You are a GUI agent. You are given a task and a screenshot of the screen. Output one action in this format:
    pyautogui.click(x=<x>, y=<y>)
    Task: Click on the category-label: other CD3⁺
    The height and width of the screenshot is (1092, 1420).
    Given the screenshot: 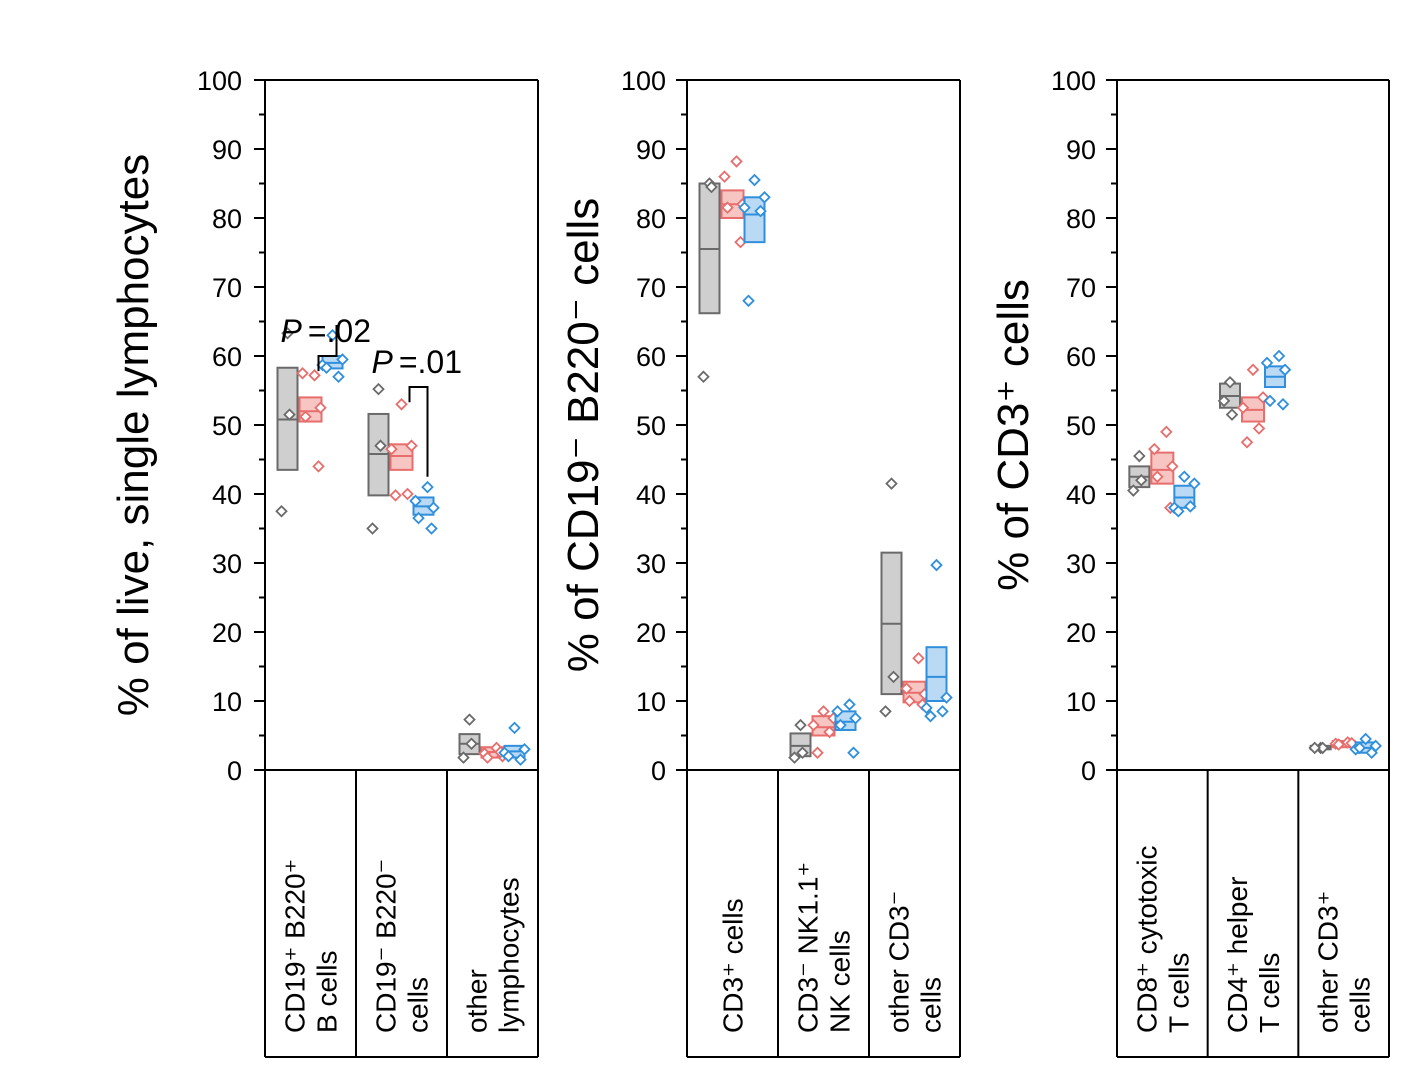 What is the action you would take?
    pyautogui.click(x=1328, y=962)
    